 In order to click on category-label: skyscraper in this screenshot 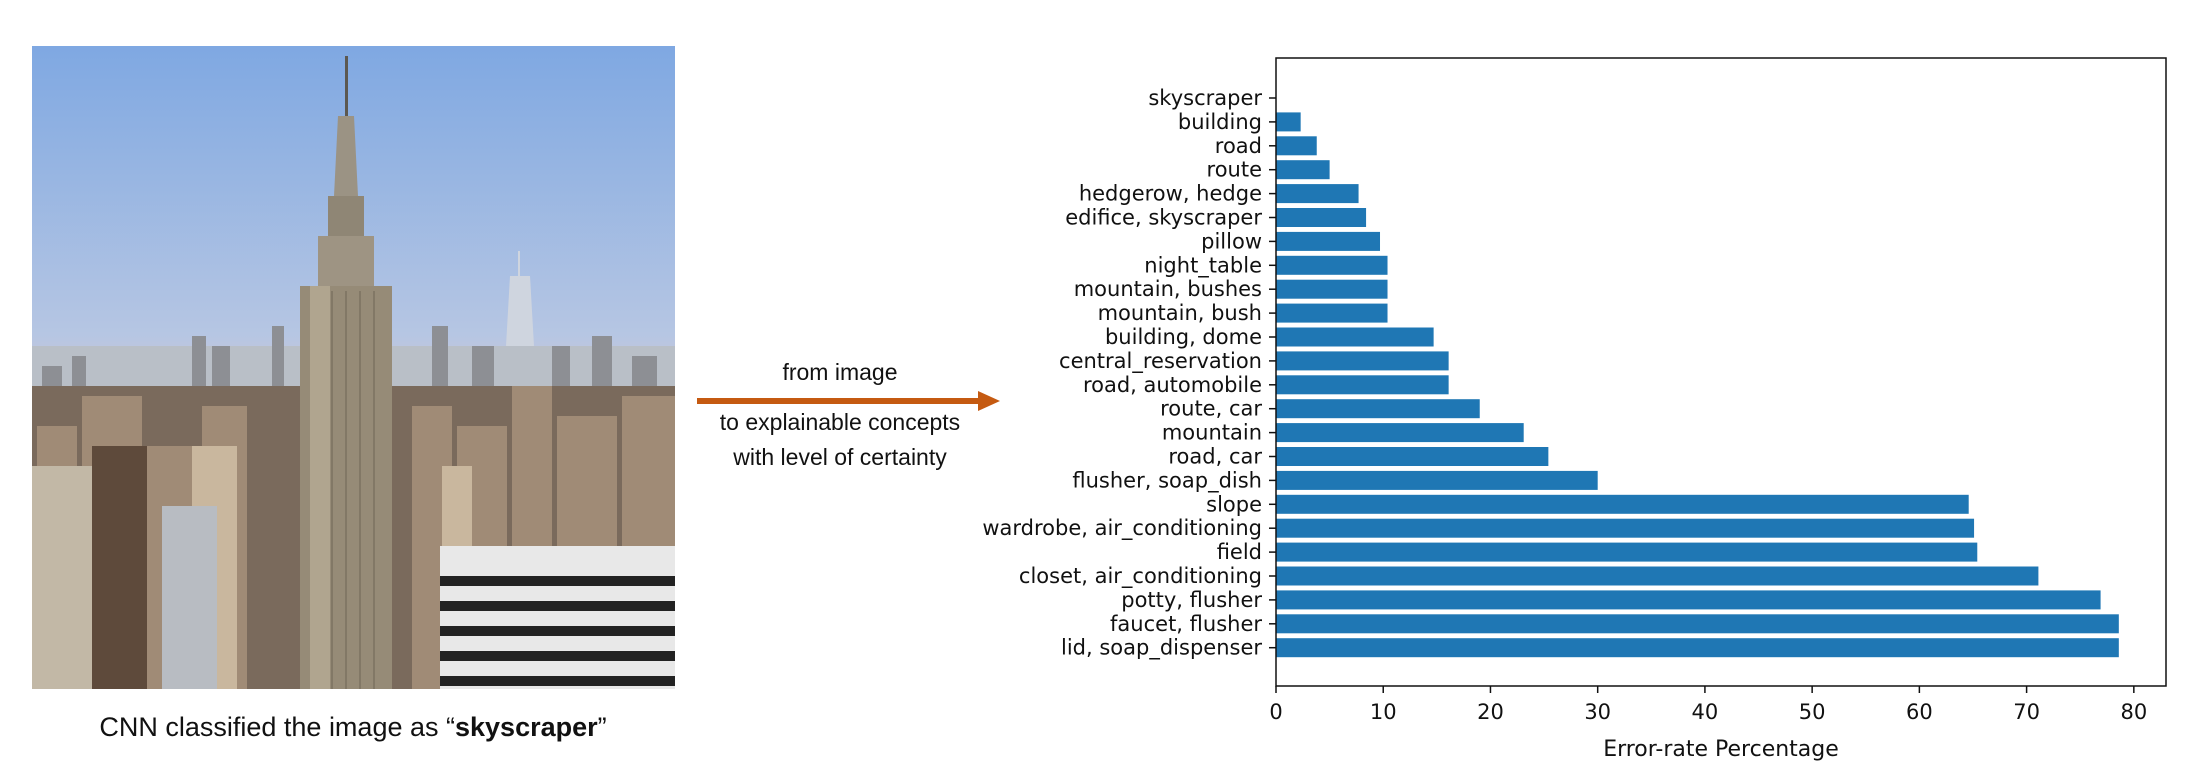, I will do `click(1205, 98)`.